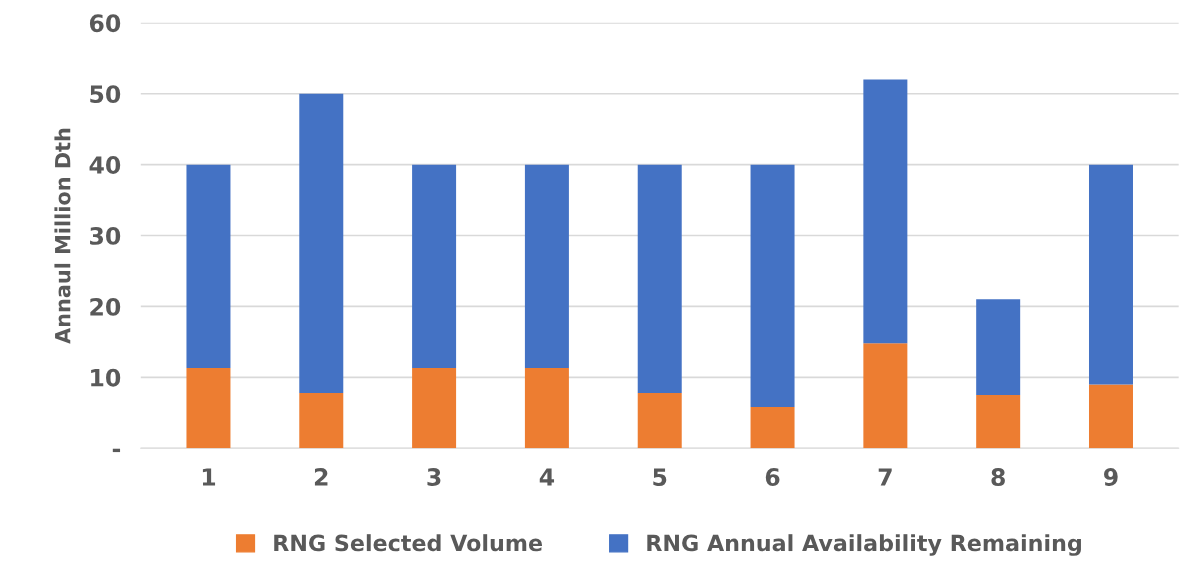 The height and width of the screenshot is (571, 1193). I want to click on x-tick-label: 7, so click(885, 477).